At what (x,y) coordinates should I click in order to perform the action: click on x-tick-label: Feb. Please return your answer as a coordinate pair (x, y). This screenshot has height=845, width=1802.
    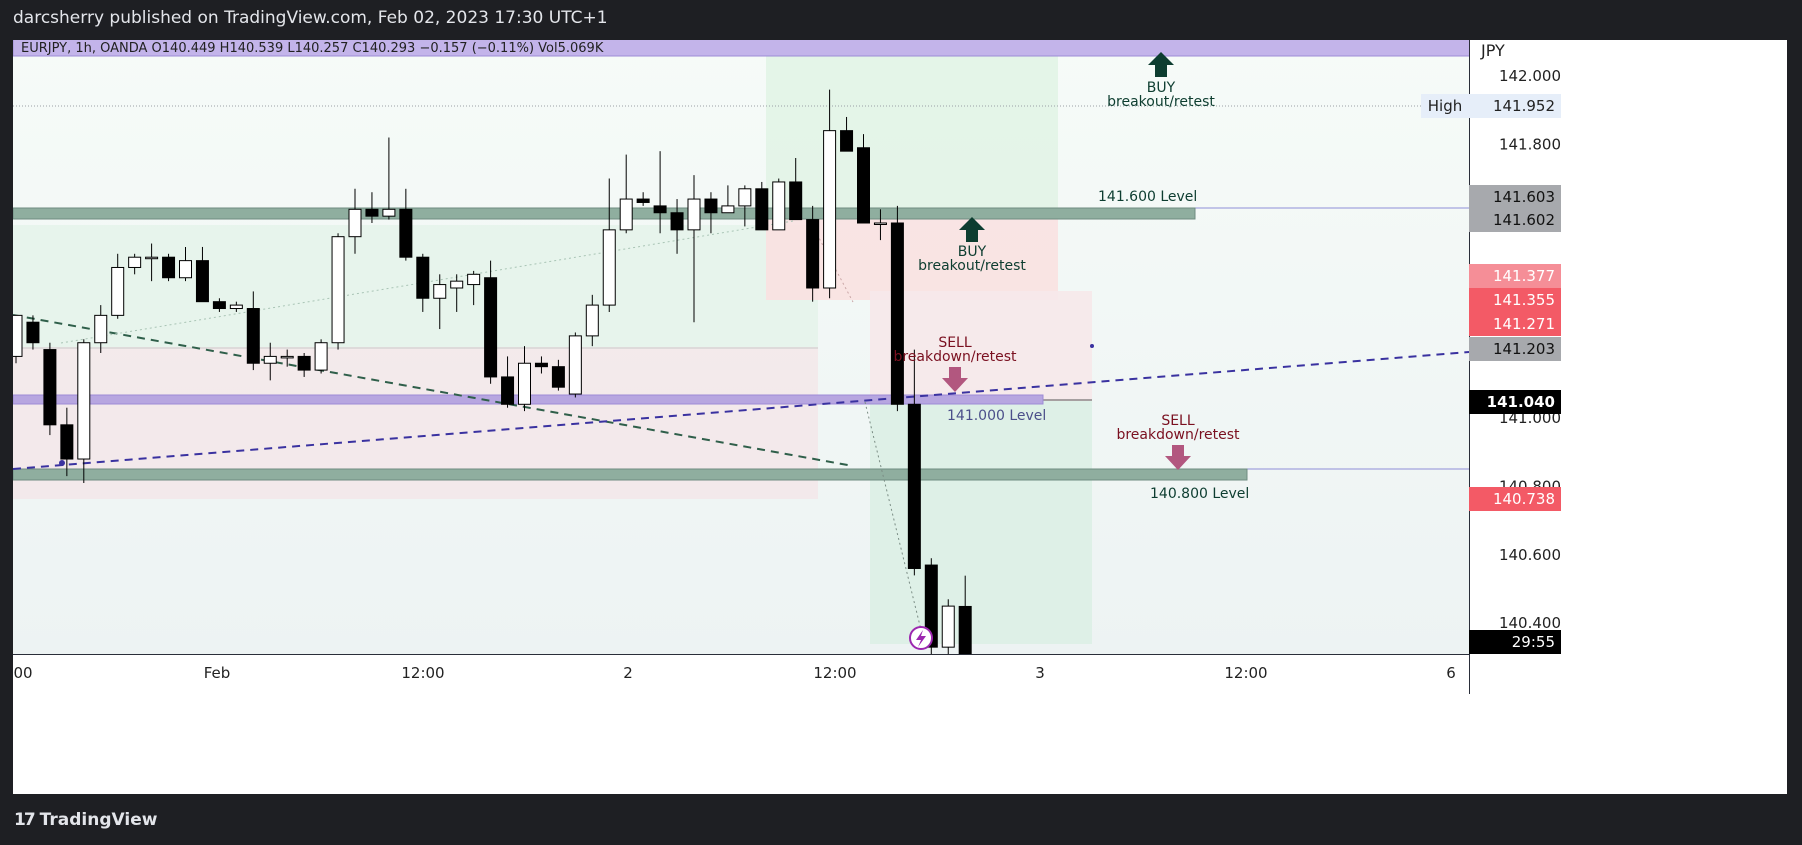
    Looking at the image, I should click on (217, 673).